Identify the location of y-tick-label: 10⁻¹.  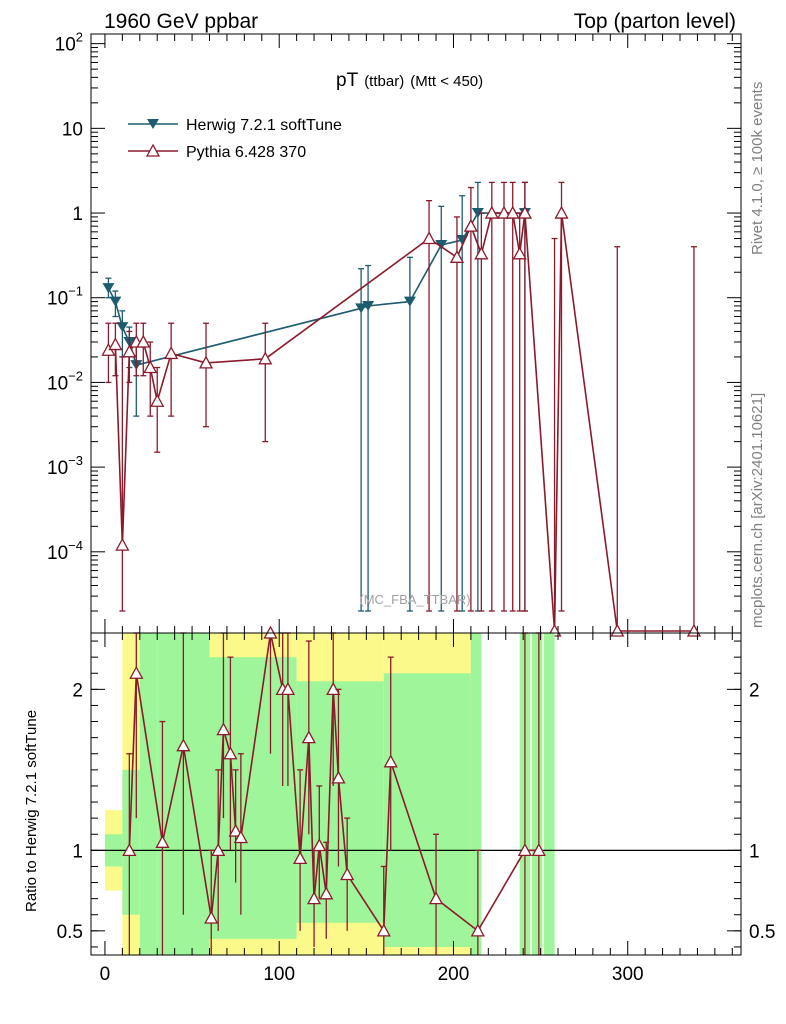
(65, 297).